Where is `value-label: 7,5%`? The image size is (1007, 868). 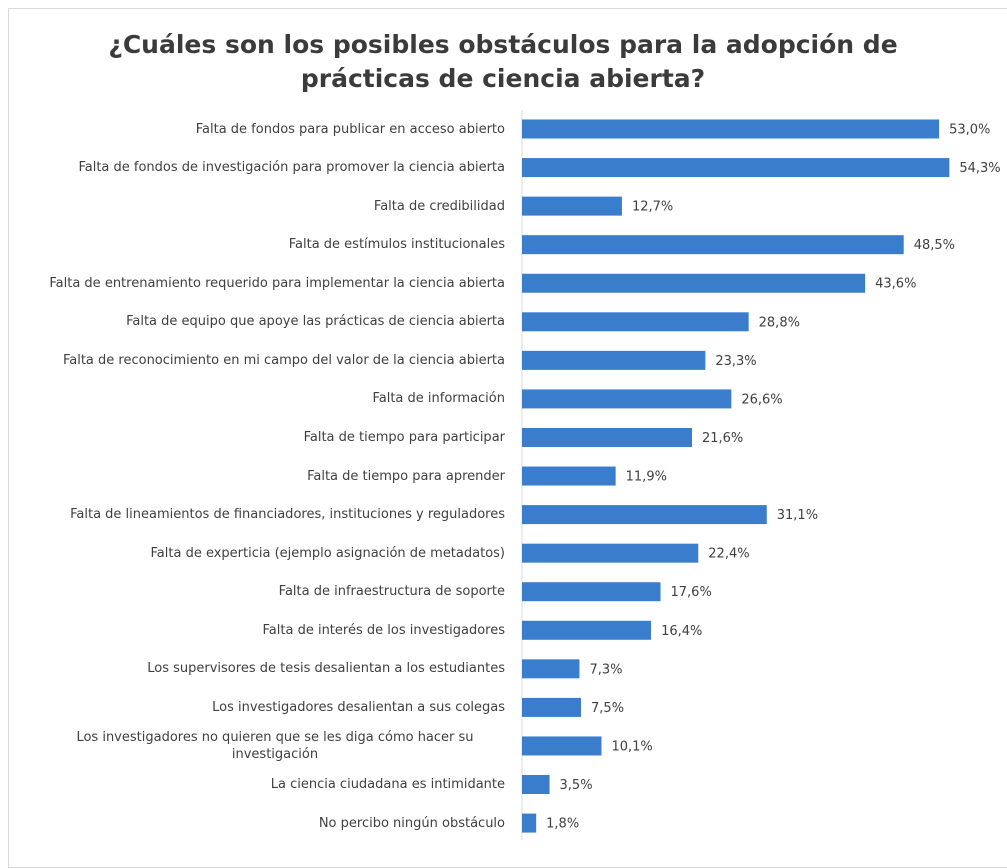 value-label: 7,5% is located at coordinates (607, 708).